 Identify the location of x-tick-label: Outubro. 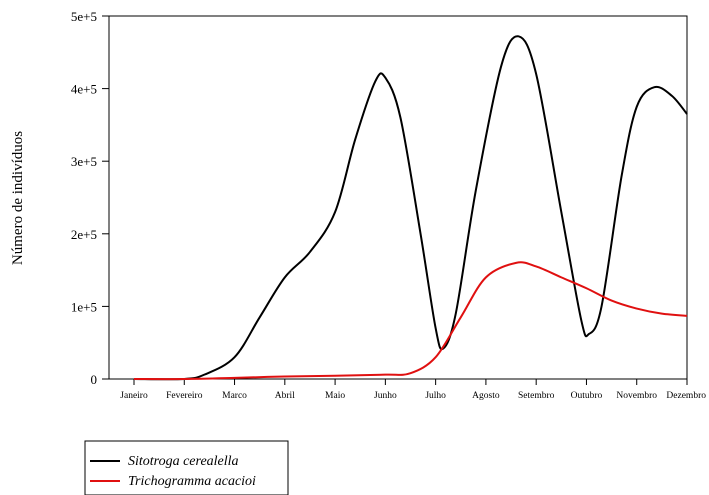
(587, 396).